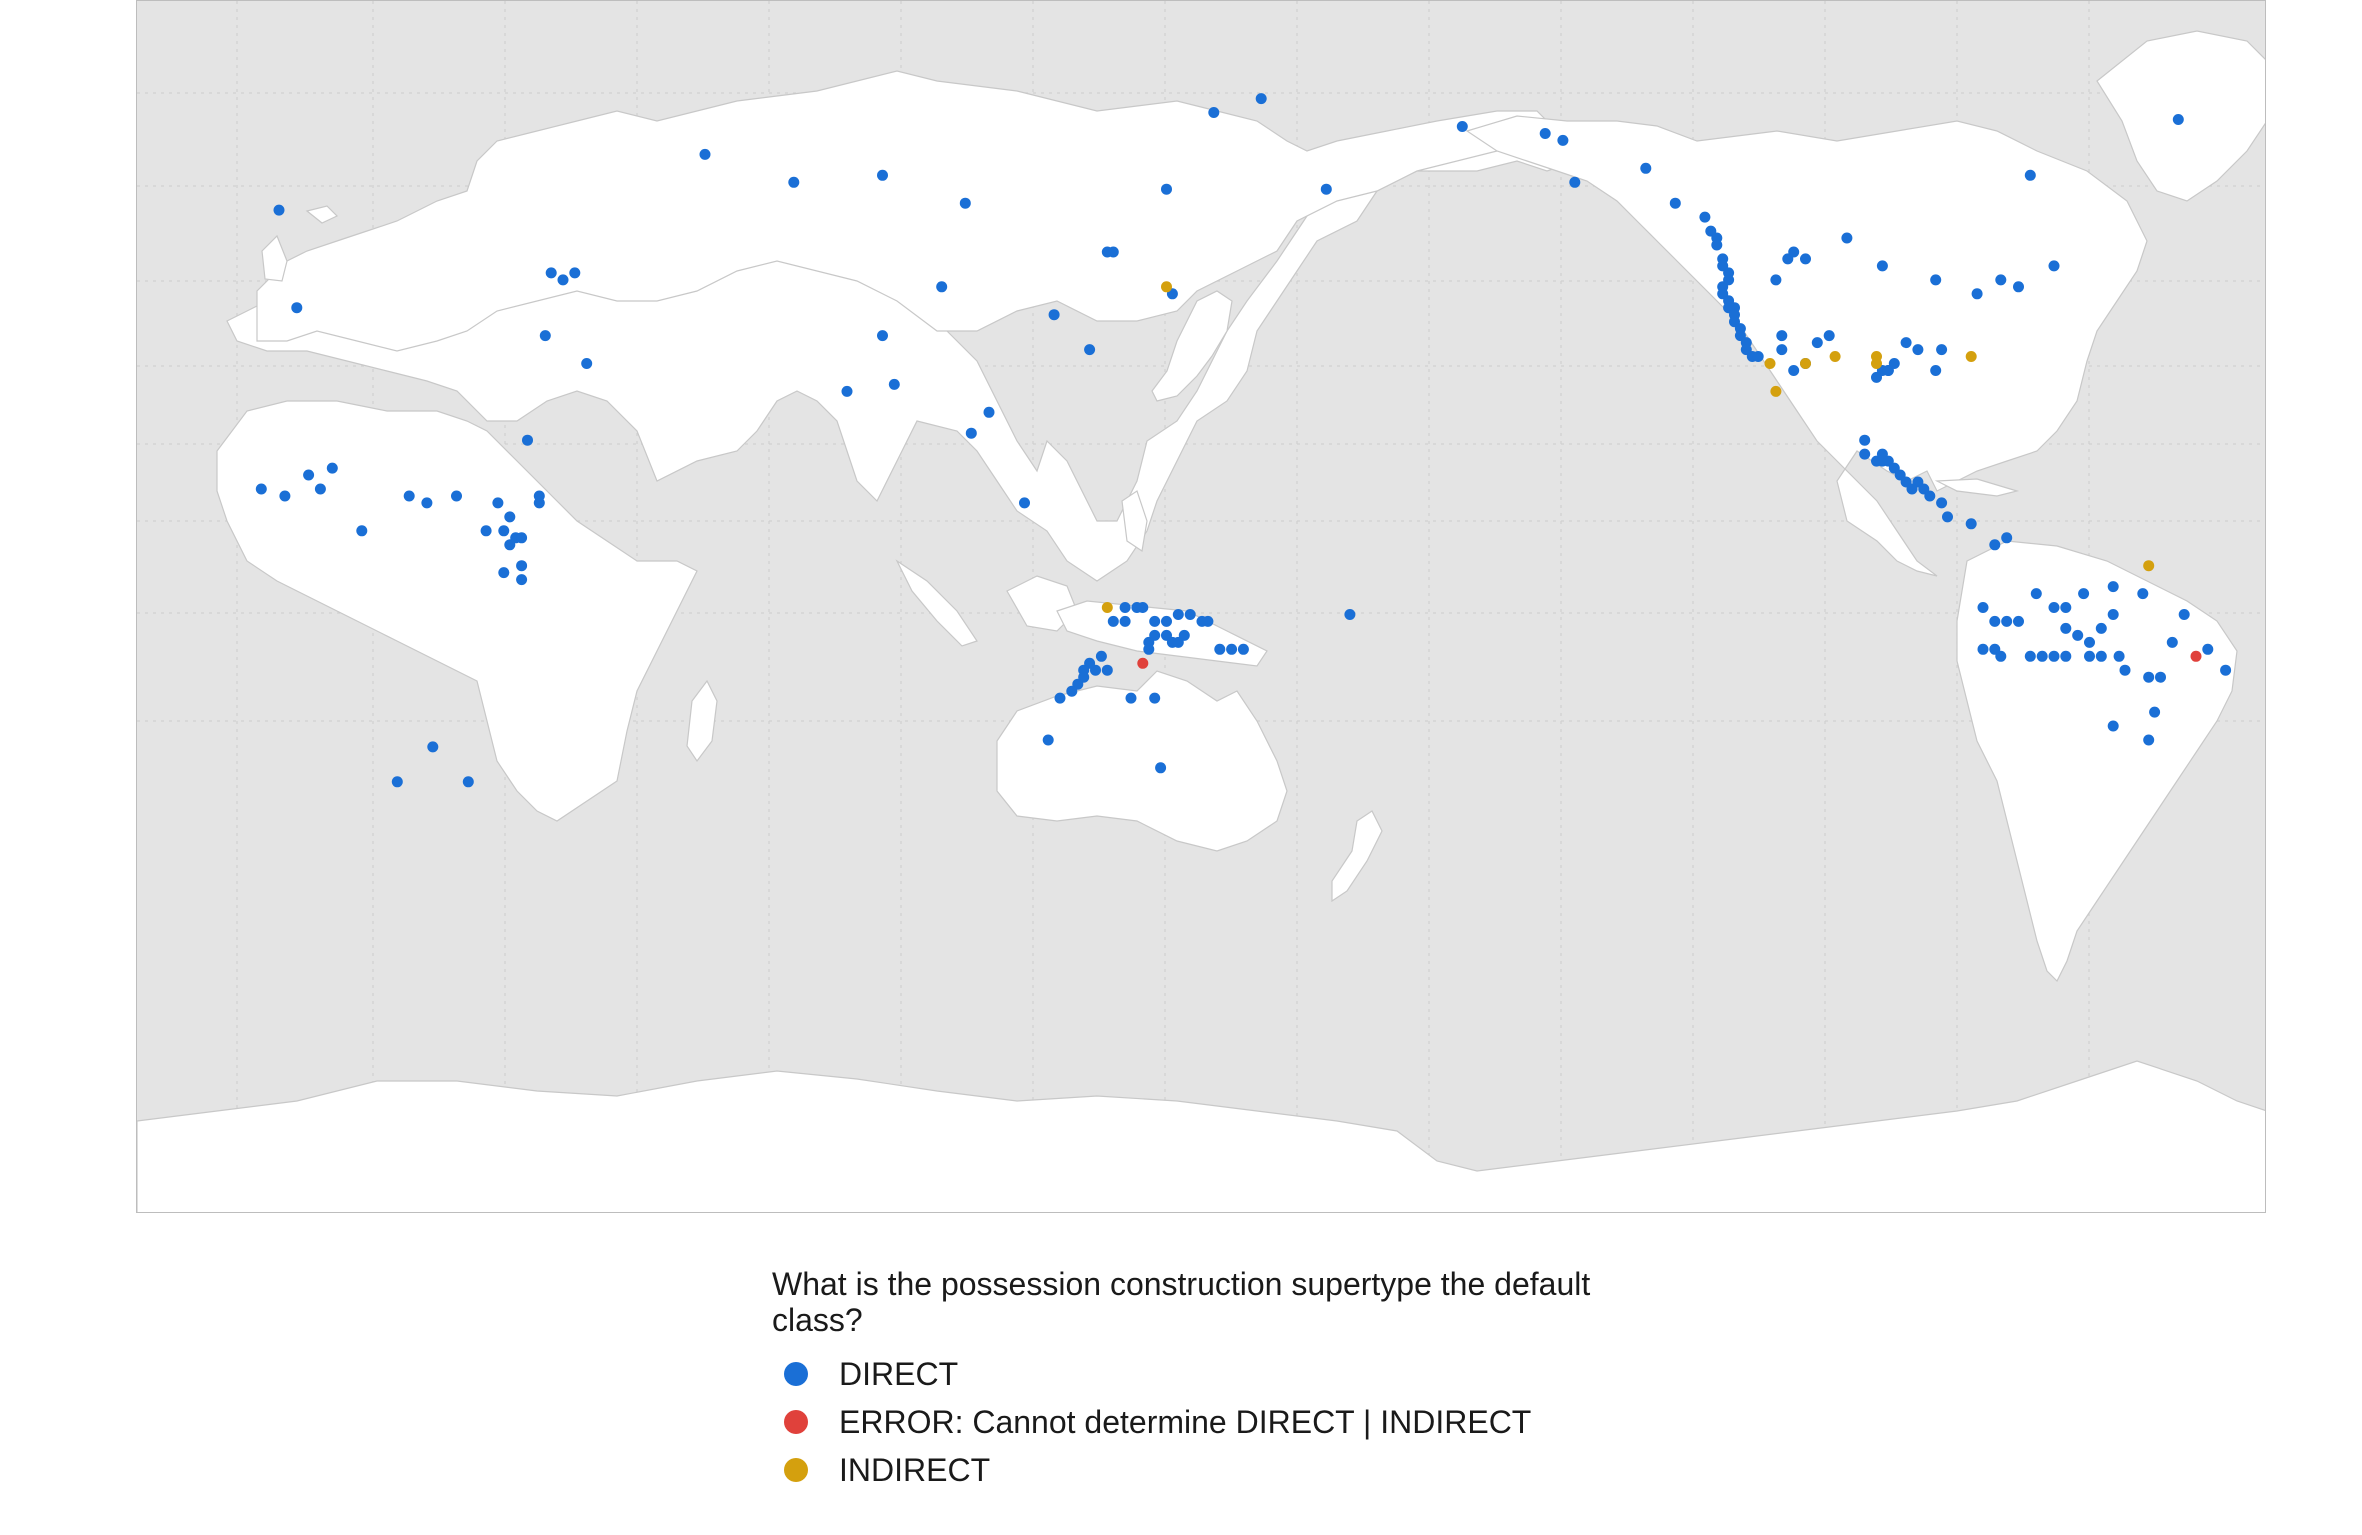  I want to click on japan-landmass, so click(1192, 346).